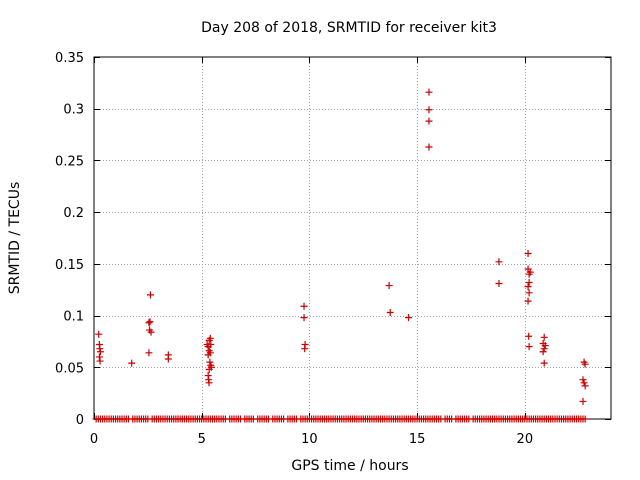 This screenshot has height=480, width=640. What do you see at coordinates (80, 420) in the screenshot?
I see `y-tick-label: 0` at bounding box center [80, 420].